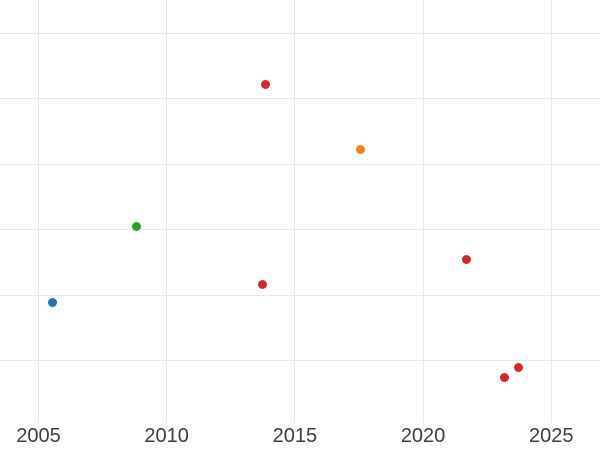  What do you see at coordinates (423, 436) in the screenshot?
I see `x-axis-tick-label: 2020` at bounding box center [423, 436].